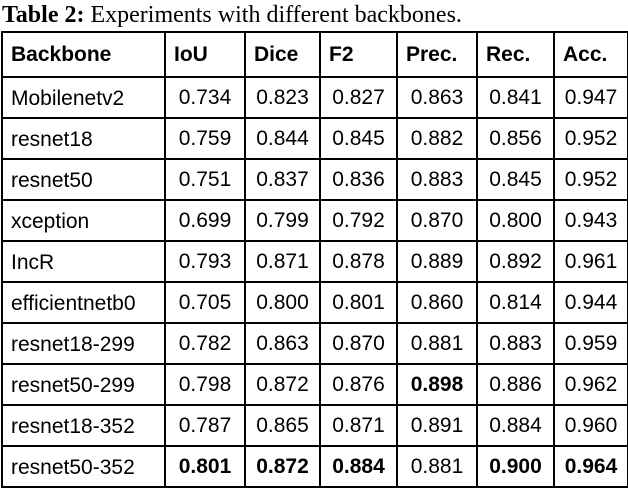 This screenshot has width=628, height=488. What do you see at coordinates (83, 54) in the screenshot?
I see `column-header: Backbone` at bounding box center [83, 54].